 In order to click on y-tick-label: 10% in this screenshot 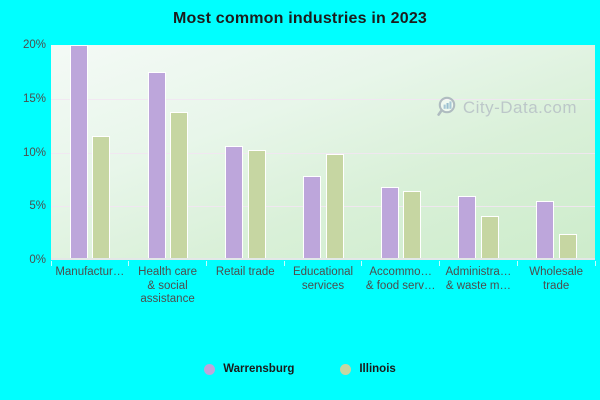, I will do `click(34, 152)`.